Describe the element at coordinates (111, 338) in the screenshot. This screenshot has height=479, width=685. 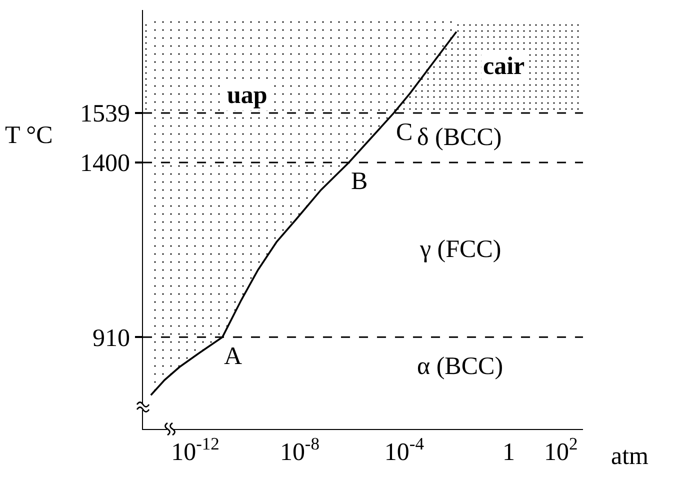
I see `y-tick-label: 910` at that location.